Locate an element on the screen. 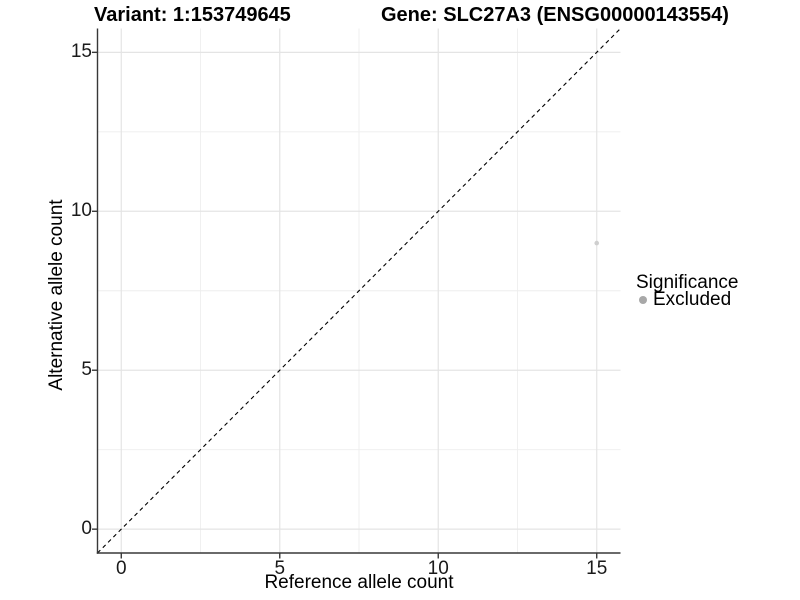  y-axis-tick-label: 10 is located at coordinates (81, 211).